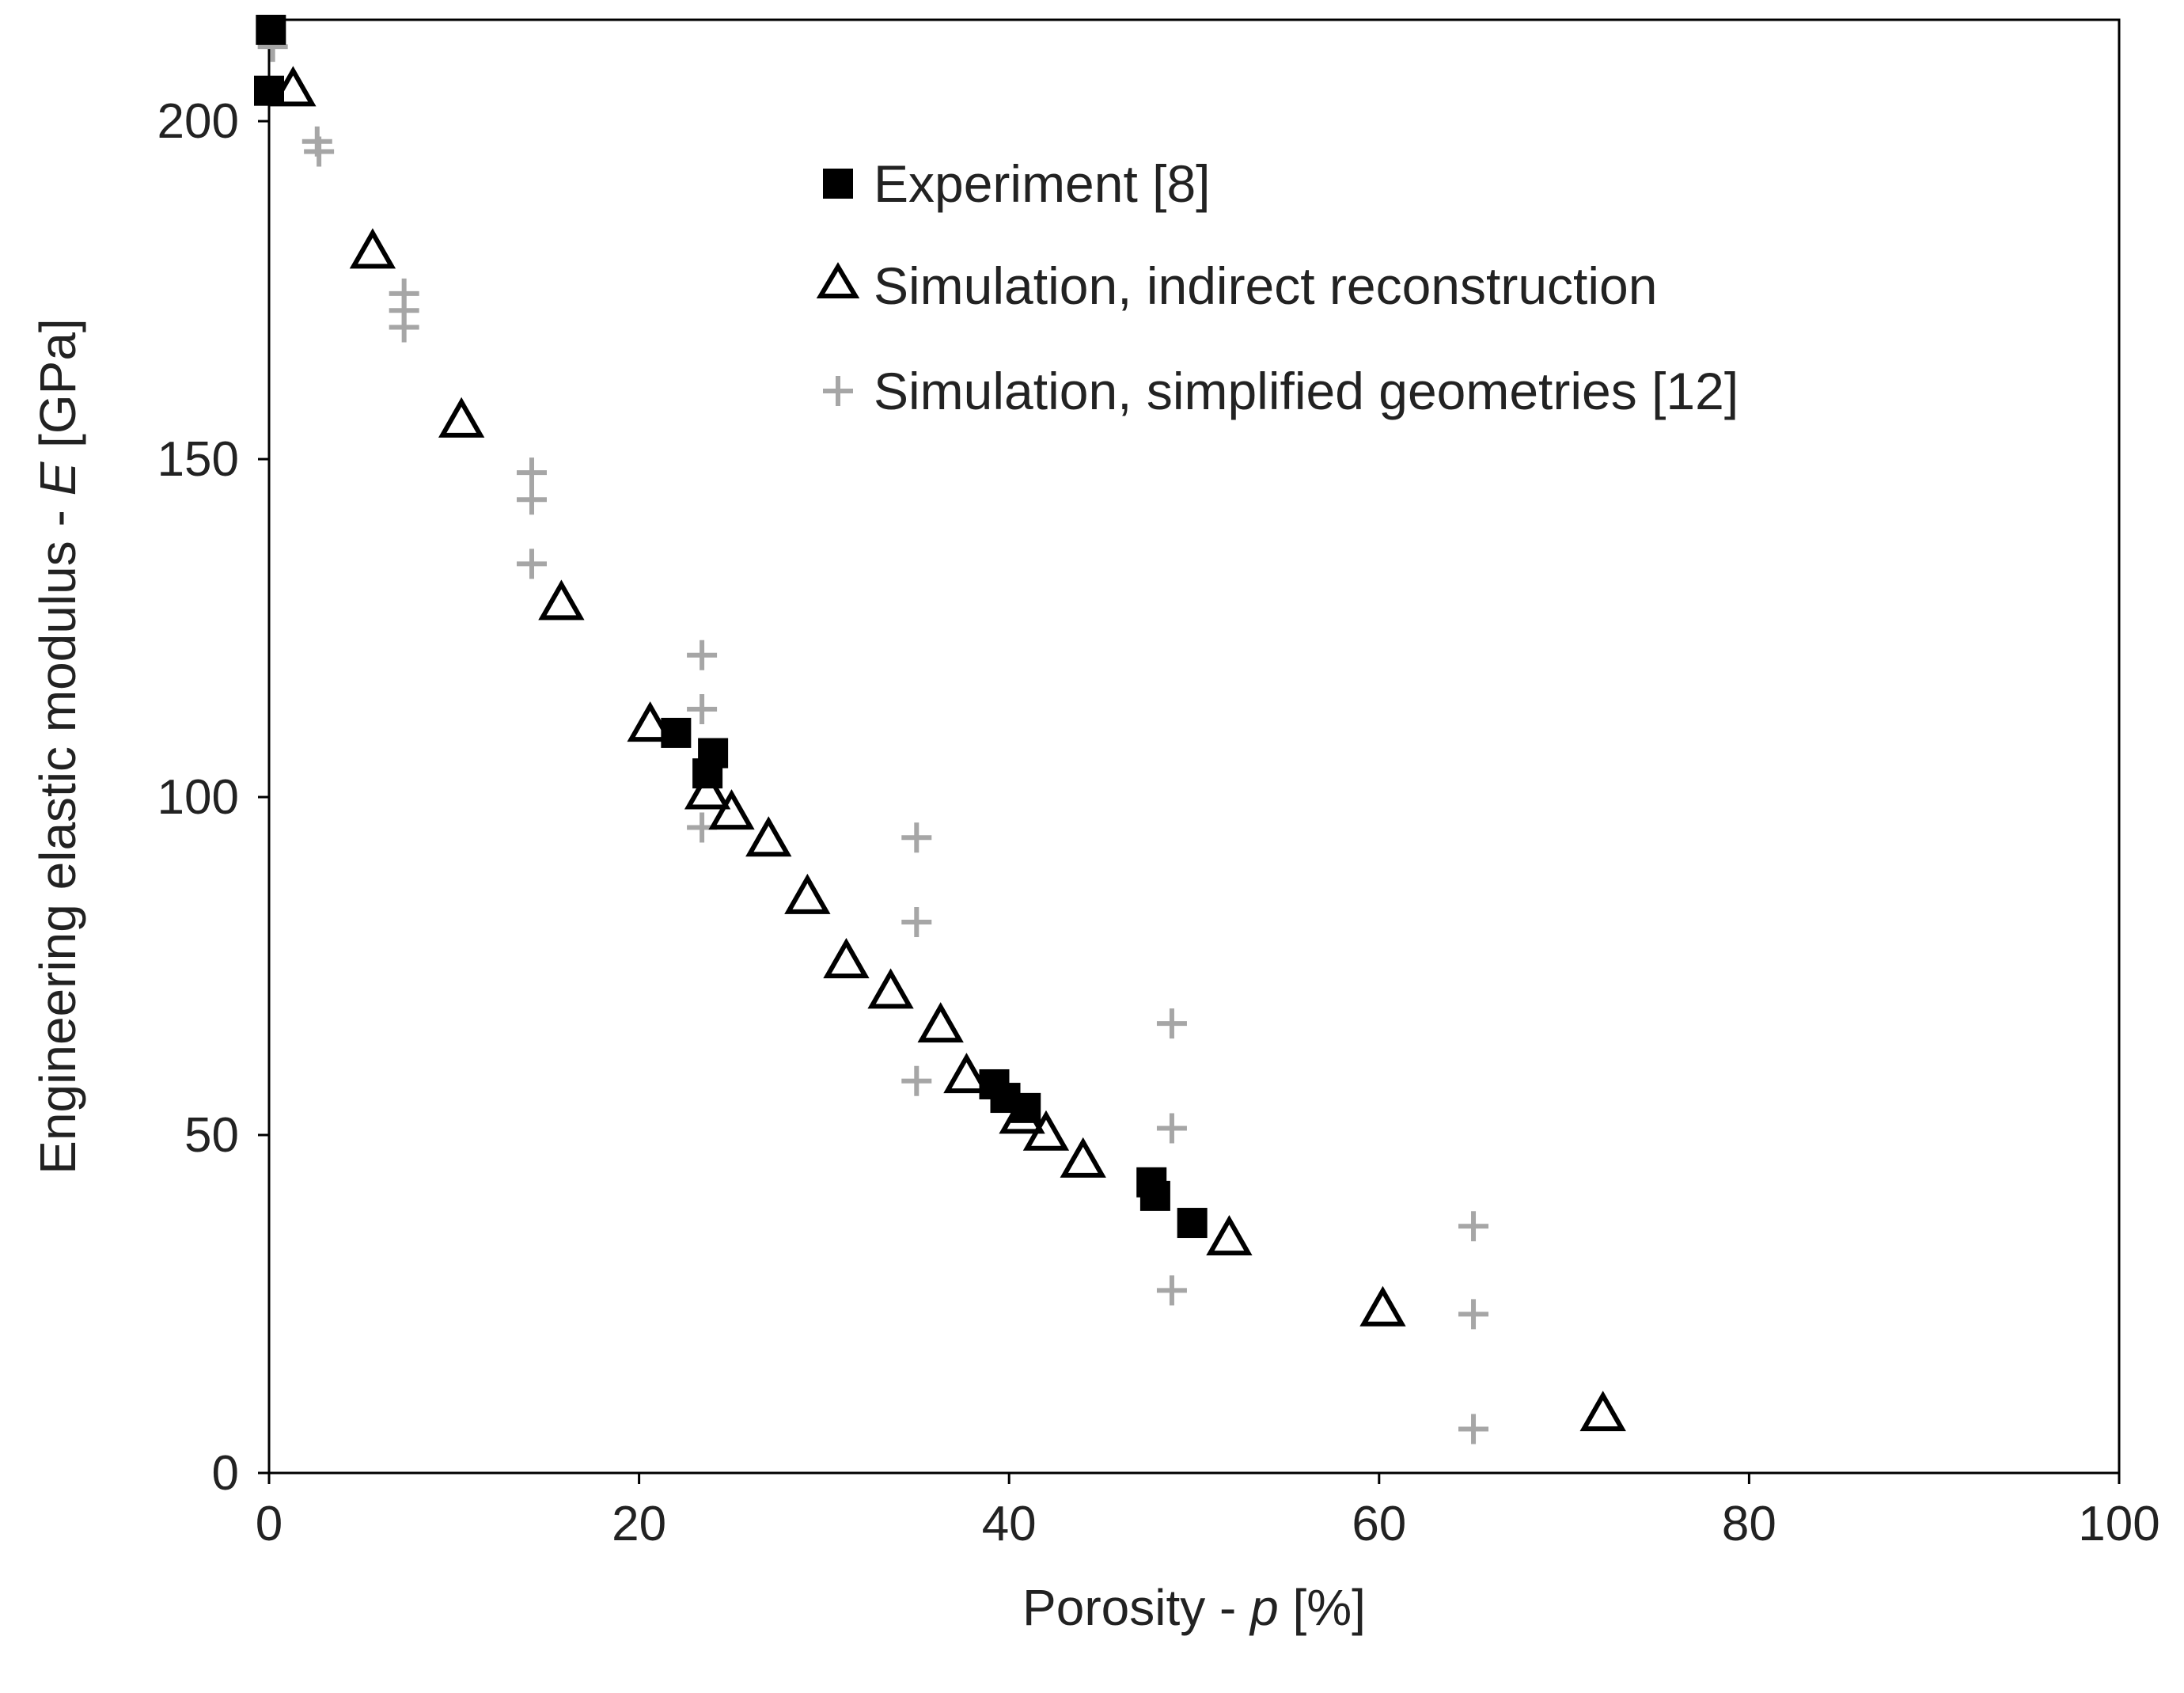 This screenshot has height=1693, width=2184. Describe the element at coordinates (2118, 1524) in the screenshot. I see `x-tick-label: 100` at that location.